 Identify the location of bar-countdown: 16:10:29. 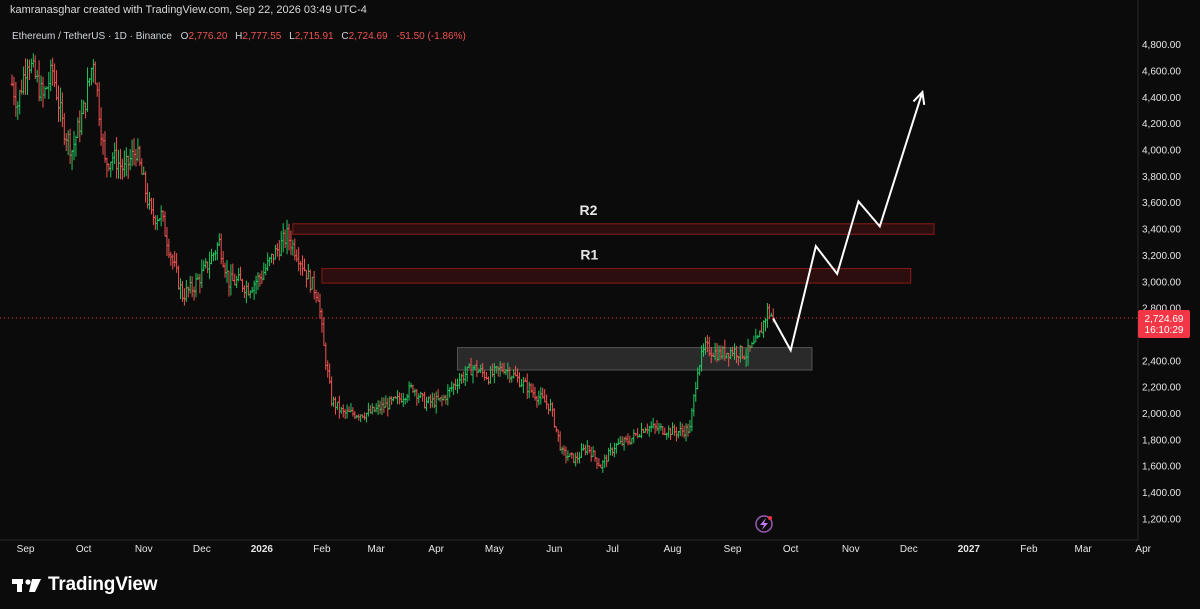
(1164, 330).